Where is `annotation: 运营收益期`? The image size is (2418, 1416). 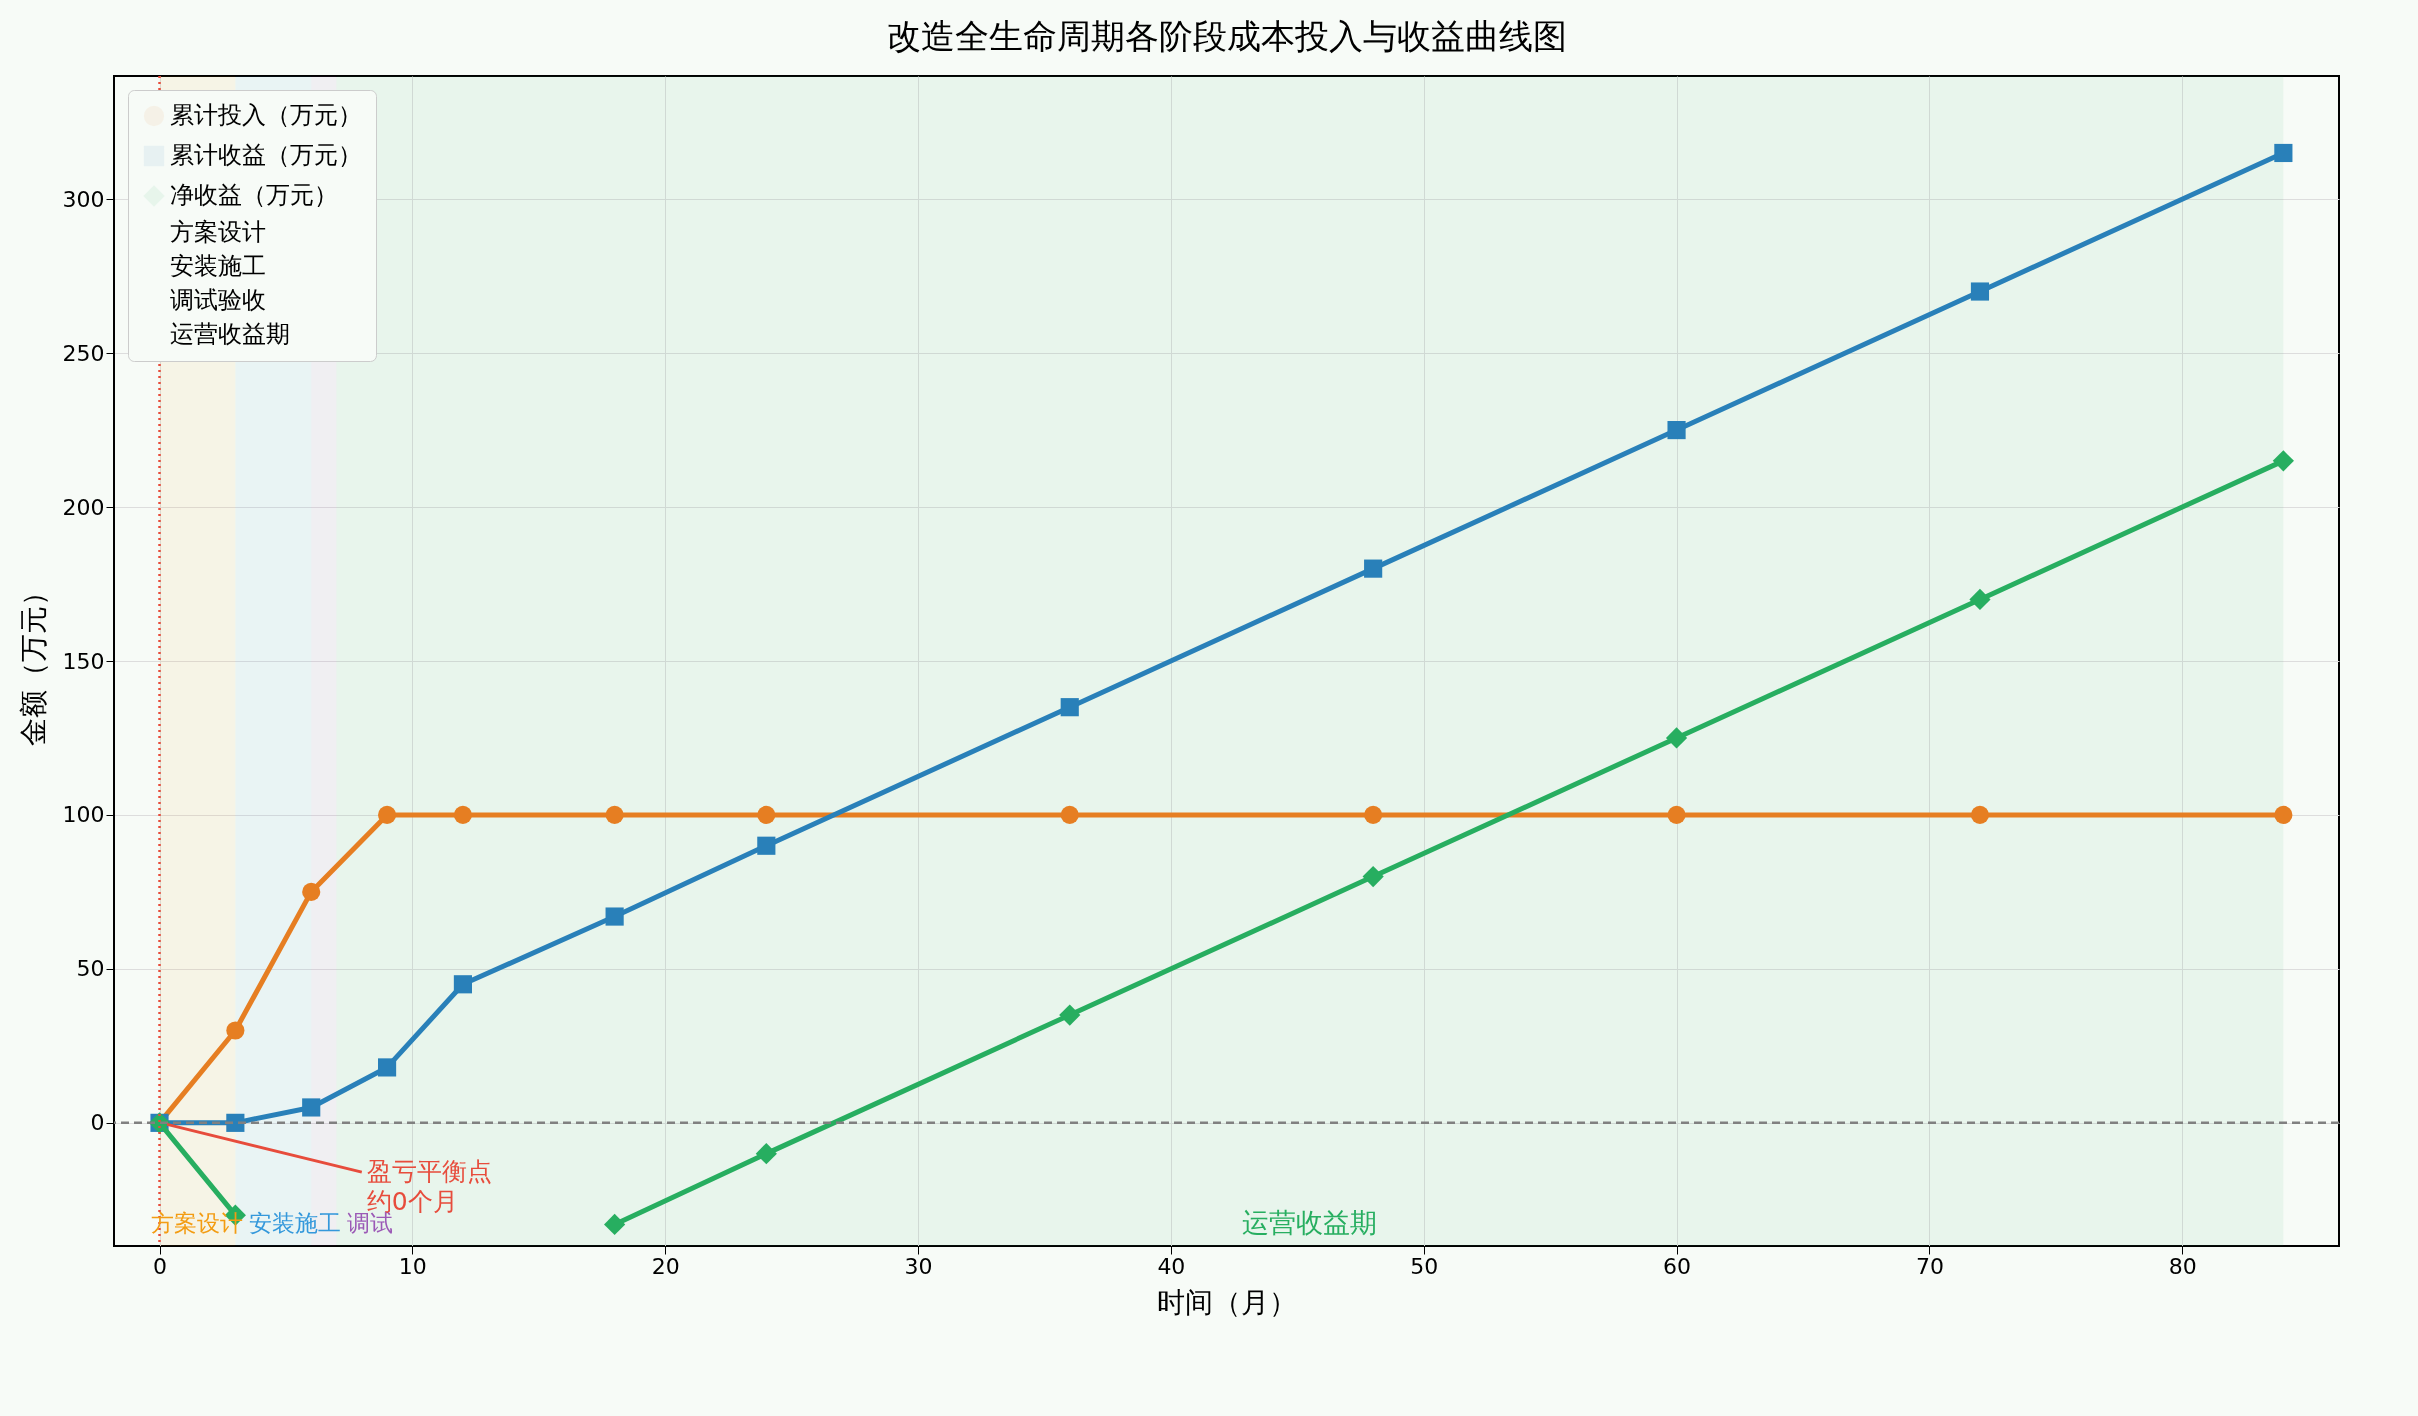
annotation: 运营收益期 is located at coordinates (230, 334).